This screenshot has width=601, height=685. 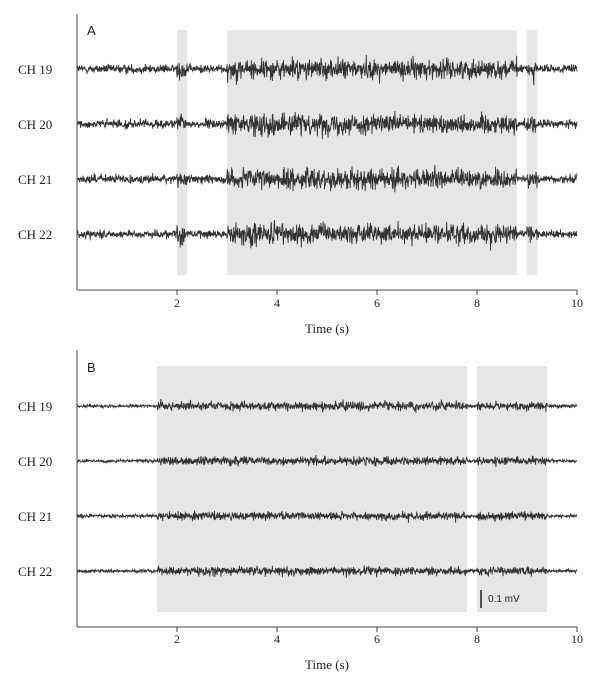 What do you see at coordinates (35, 234) in the screenshot?
I see `panel-a-channel-label: CH 22` at bounding box center [35, 234].